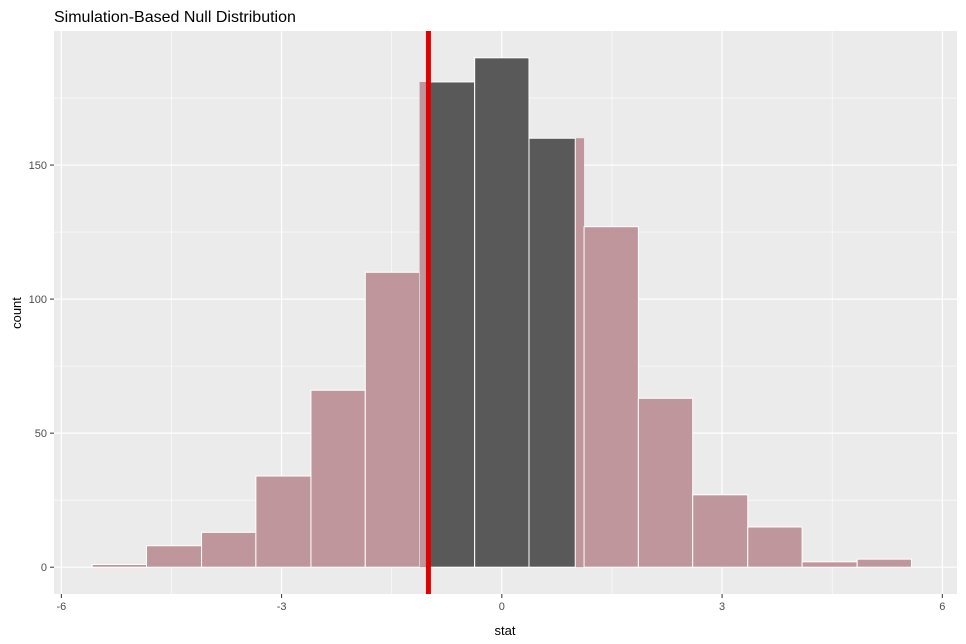 Image resolution: width=966 pixels, height=644 pixels. I want to click on x-tick-label: -3, so click(282, 607).